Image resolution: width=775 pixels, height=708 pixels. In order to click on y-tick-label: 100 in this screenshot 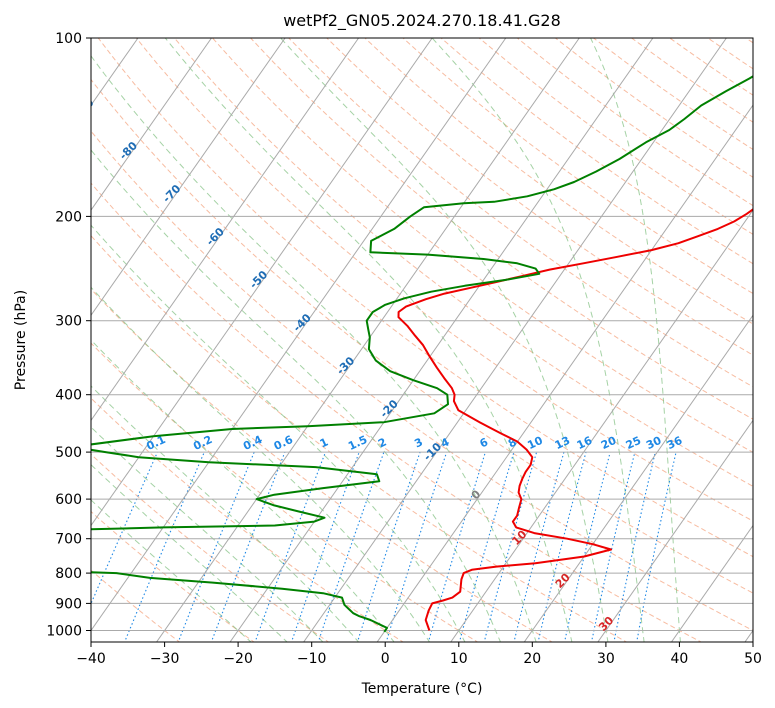, I will do `click(68, 39)`.